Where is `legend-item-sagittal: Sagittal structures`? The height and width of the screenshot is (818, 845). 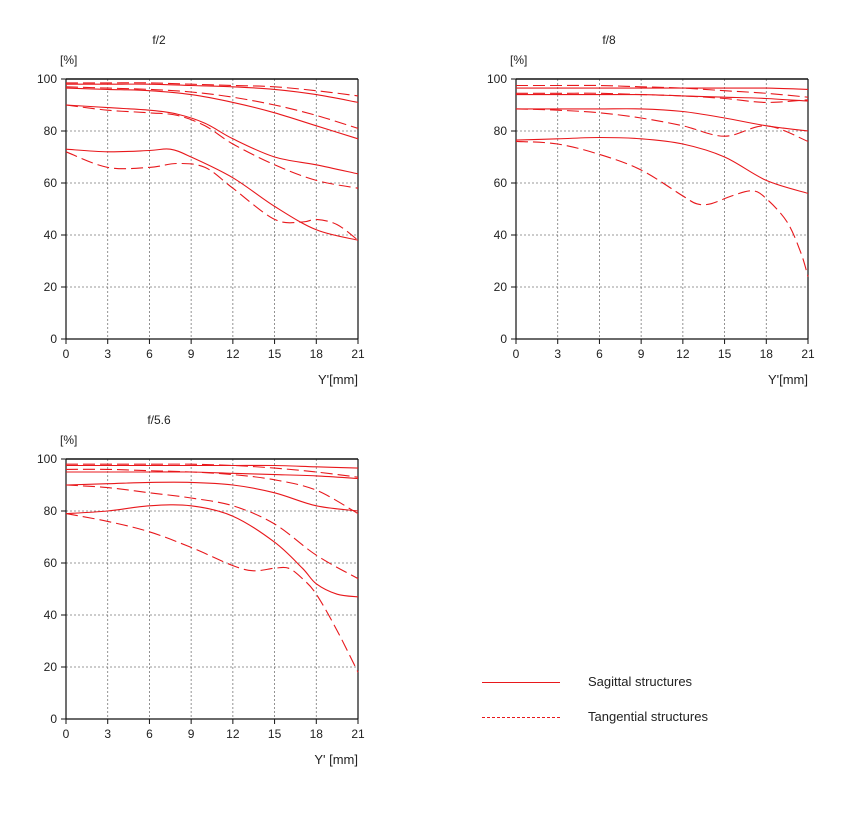
legend-item-sagittal: Sagittal structures is located at coordinates (632, 683).